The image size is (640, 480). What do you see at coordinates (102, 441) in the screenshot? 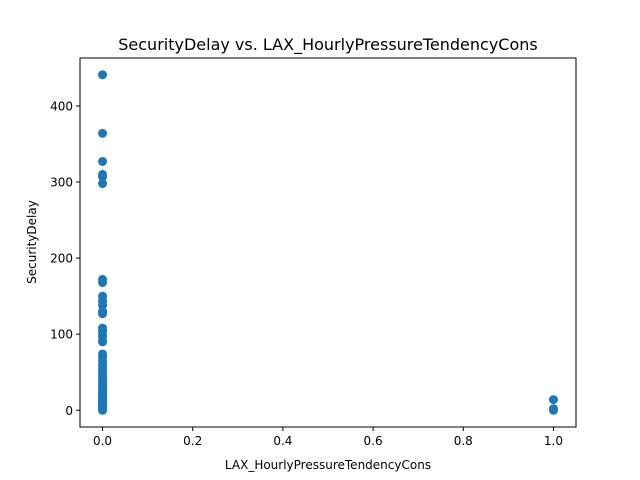
I see `x-tick-label: 0.0` at bounding box center [102, 441].